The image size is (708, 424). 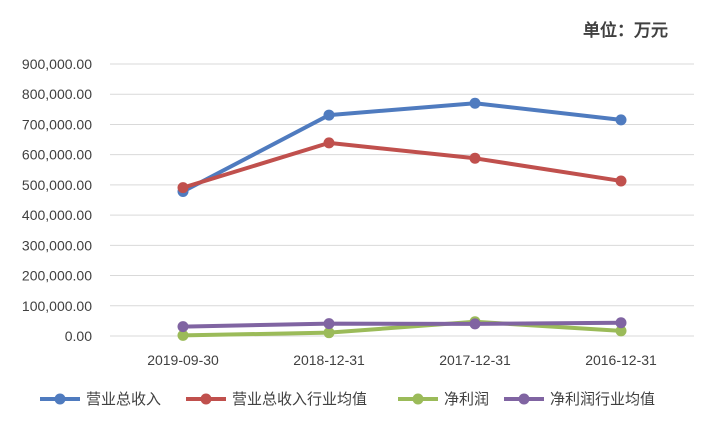 I want to click on legend-label: 净利润行业均值, so click(x=602, y=399).